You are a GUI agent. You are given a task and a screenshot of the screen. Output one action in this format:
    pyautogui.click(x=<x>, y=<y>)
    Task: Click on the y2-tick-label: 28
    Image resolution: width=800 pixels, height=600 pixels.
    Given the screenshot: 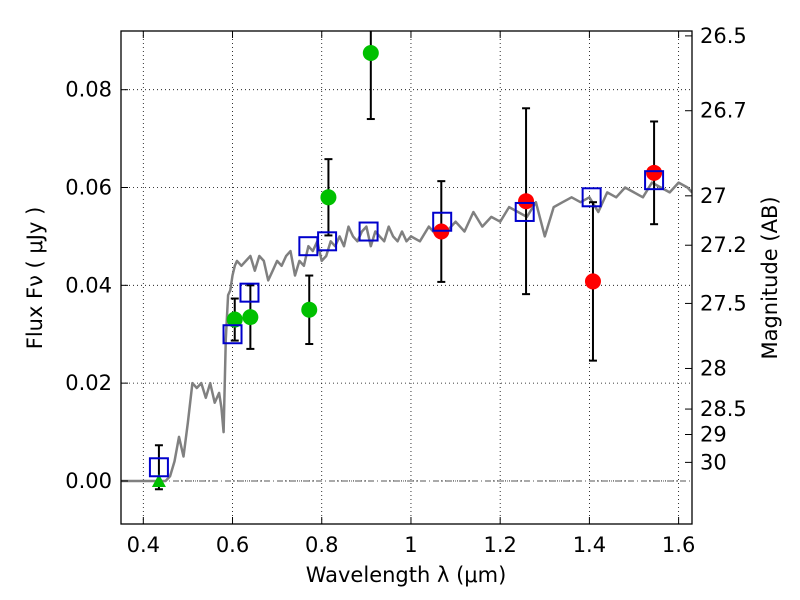 What is the action you would take?
    pyautogui.click(x=713, y=368)
    